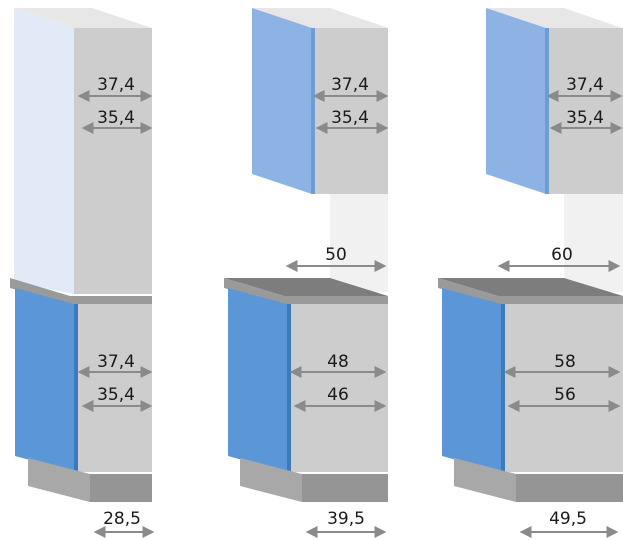  Describe the element at coordinates (83, 18) in the screenshot. I see `tall-cabinet-top` at that location.